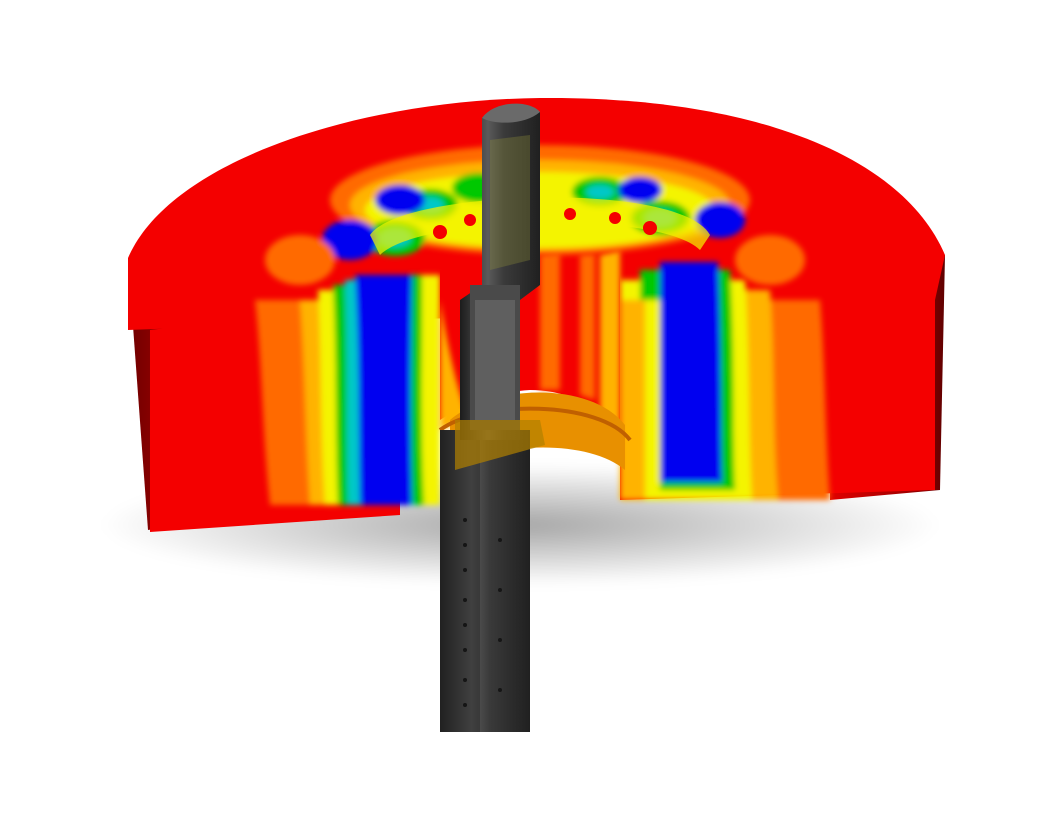  Describe the element at coordinates (500, 286) in the screenshot. I see `upper-shaft` at that location.